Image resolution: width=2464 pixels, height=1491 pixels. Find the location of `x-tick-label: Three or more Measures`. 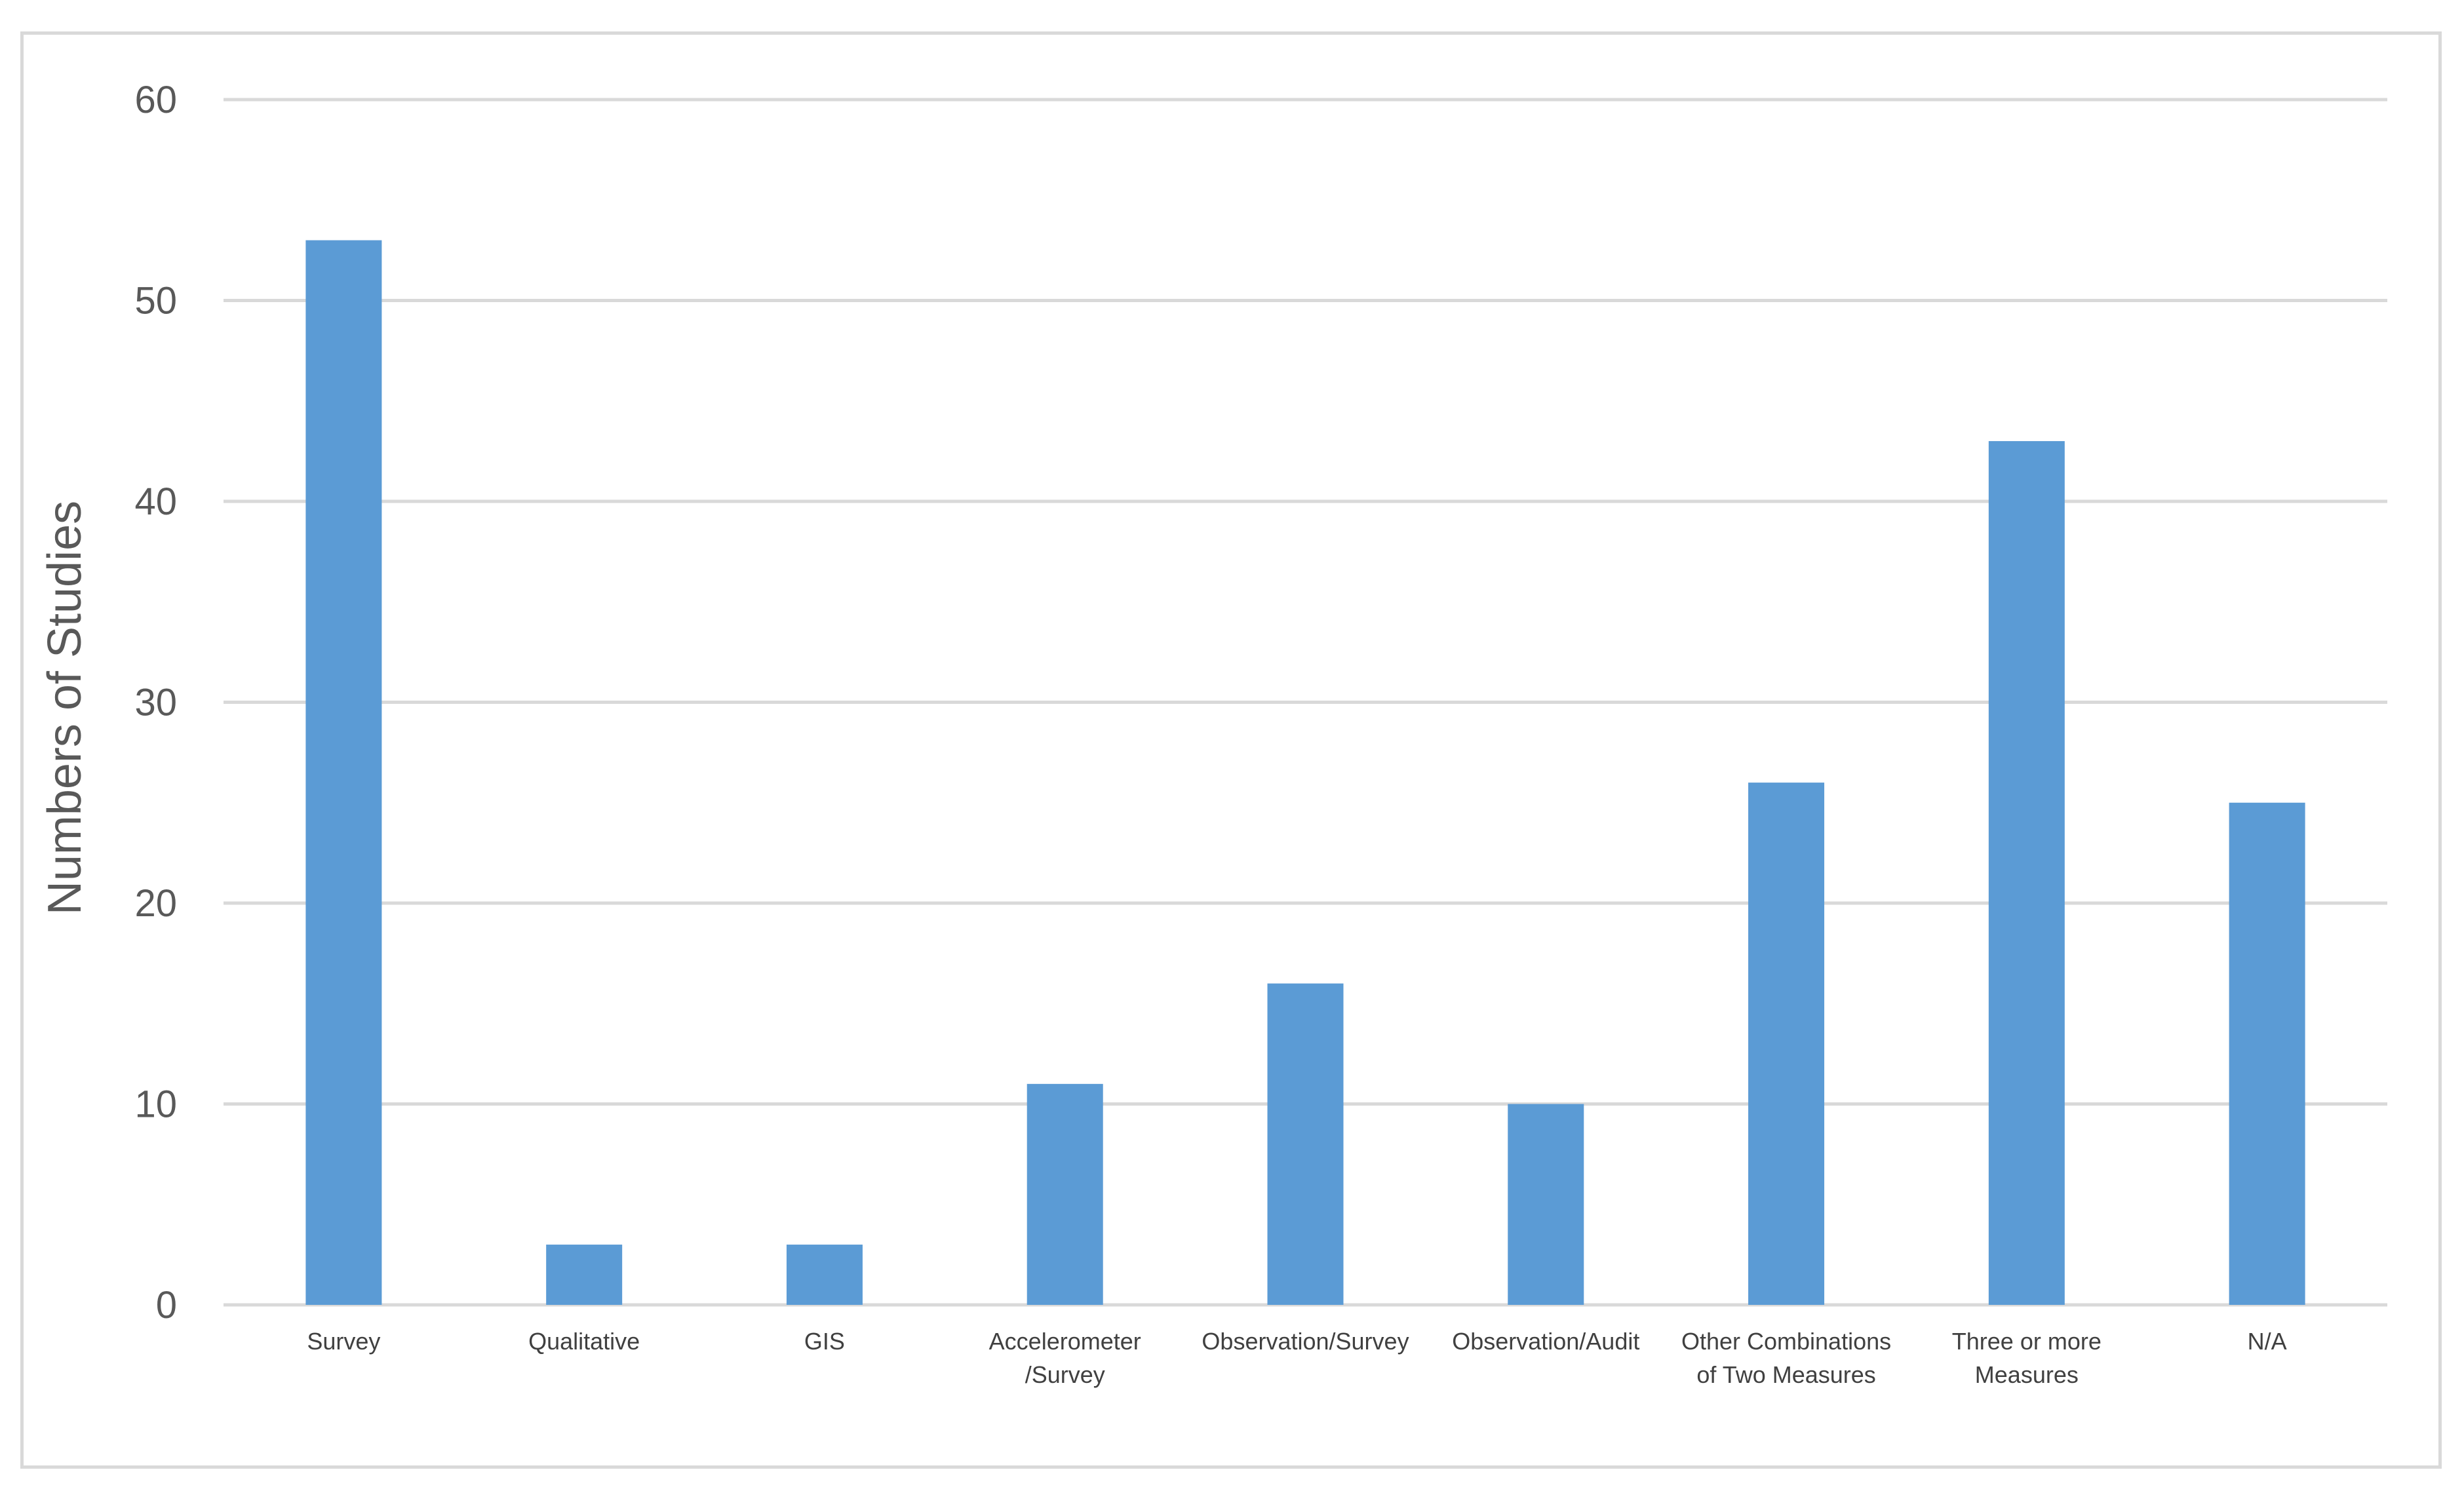

x-tick-label: Three or more Measures is located at coordinates (2027, 1358).